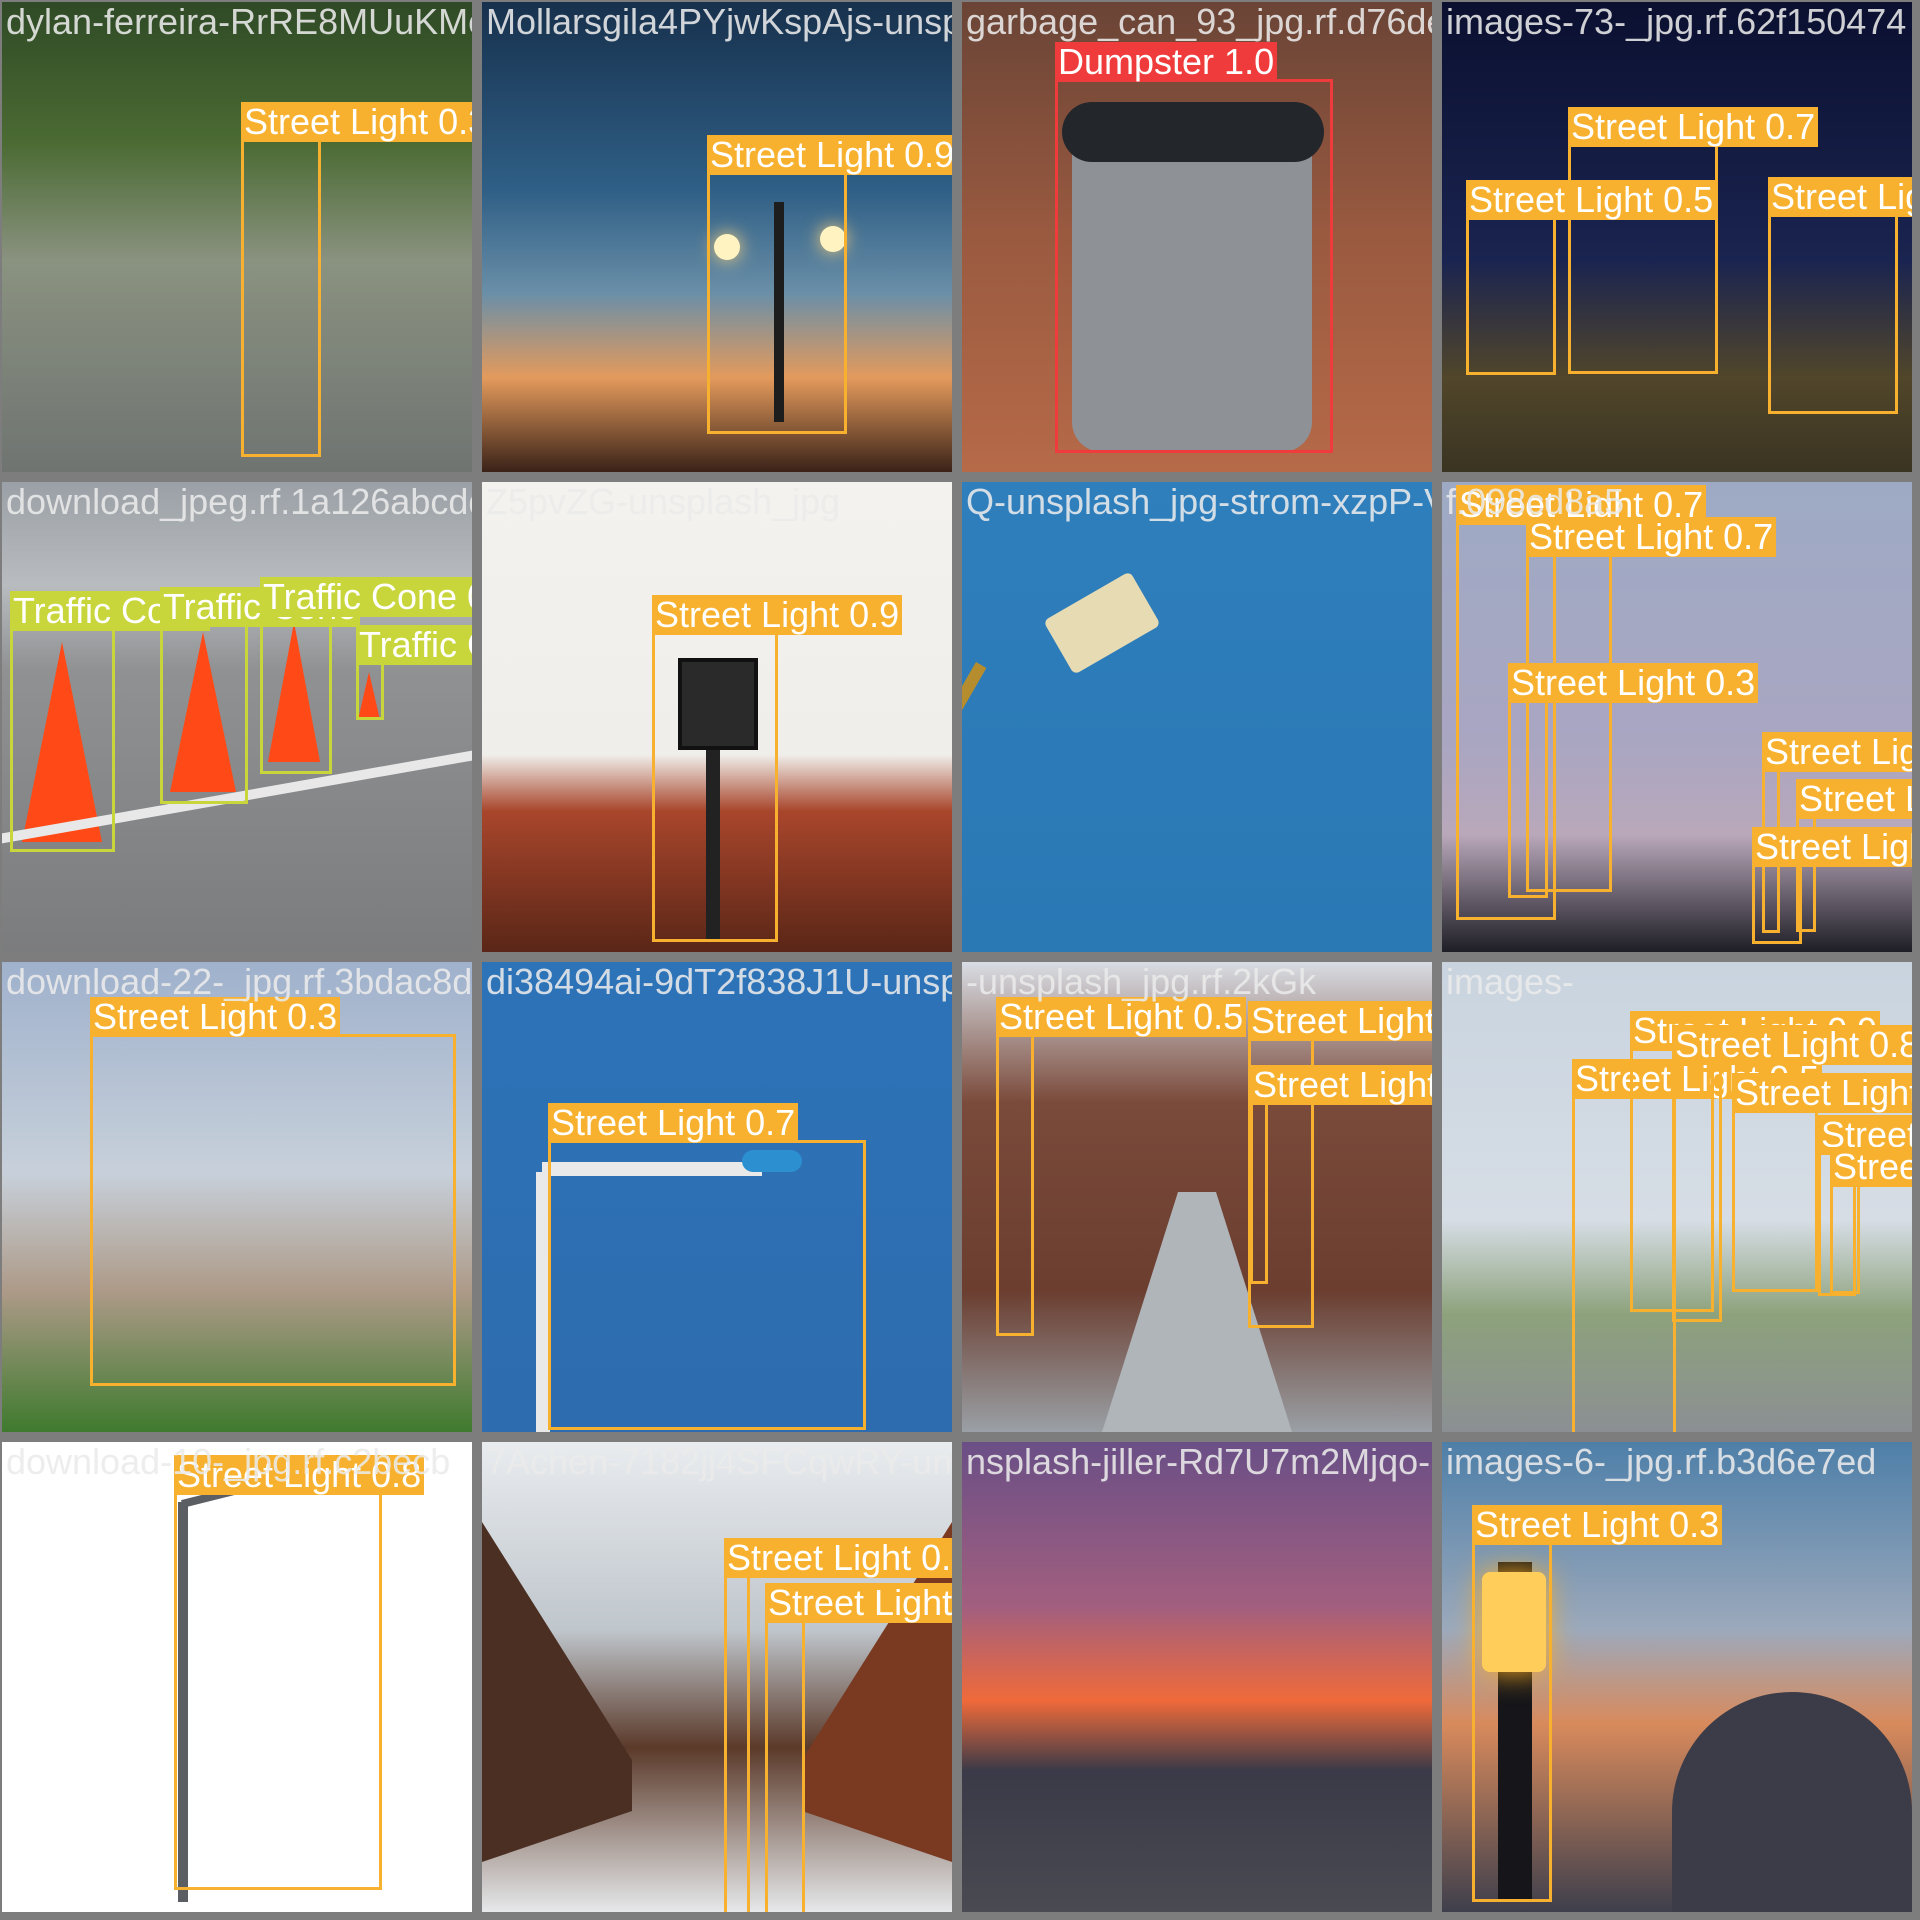 The height and width of the screenshot is (1920, 1920). What do you see at coordinates (1535, 502) in the screenshot?
I see `filename-caption: f.098cd8a5` at bounding box center [1535, 502].